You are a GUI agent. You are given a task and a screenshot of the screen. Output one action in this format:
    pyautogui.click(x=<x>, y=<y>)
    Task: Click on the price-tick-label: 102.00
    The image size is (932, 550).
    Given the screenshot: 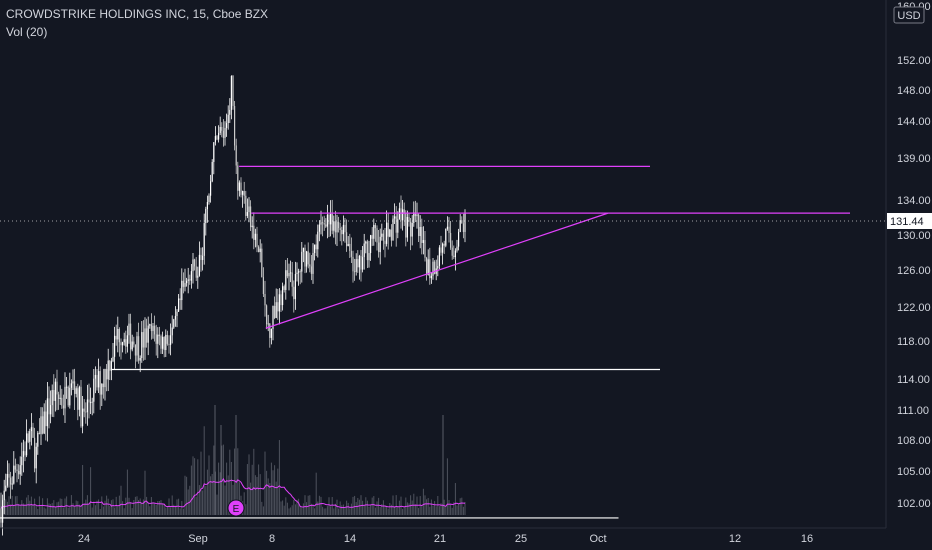 What is the action you would take?
    pyautogui.click(x=914, y=504)
    